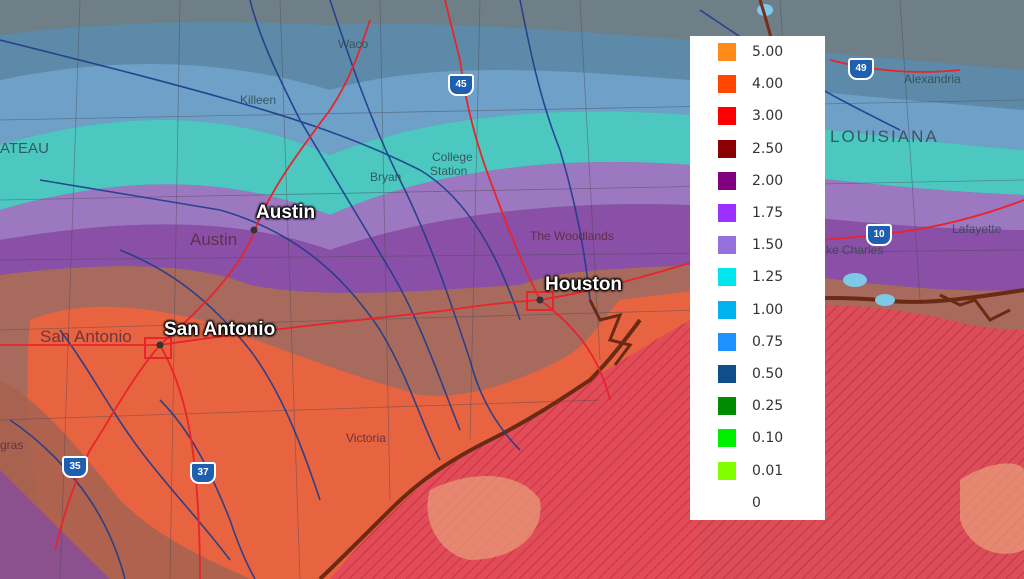 This screenshot has height=579, width=1024. Describe the element at coordinates (768, 84) in the screenshot. I see `legend-label: 4.00` at that location.